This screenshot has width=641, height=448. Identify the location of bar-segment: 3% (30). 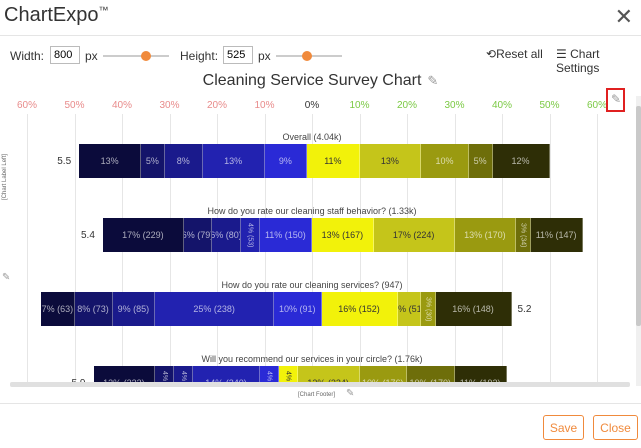
(428, 309).